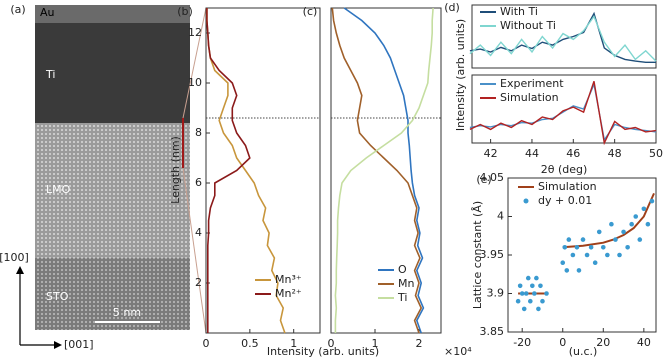 This screenshot has height=360, width=664. What do you see at coordinates (483, 179) in the screenshot?
I see `panel-label: (e)` at bounding box center [483, 179].